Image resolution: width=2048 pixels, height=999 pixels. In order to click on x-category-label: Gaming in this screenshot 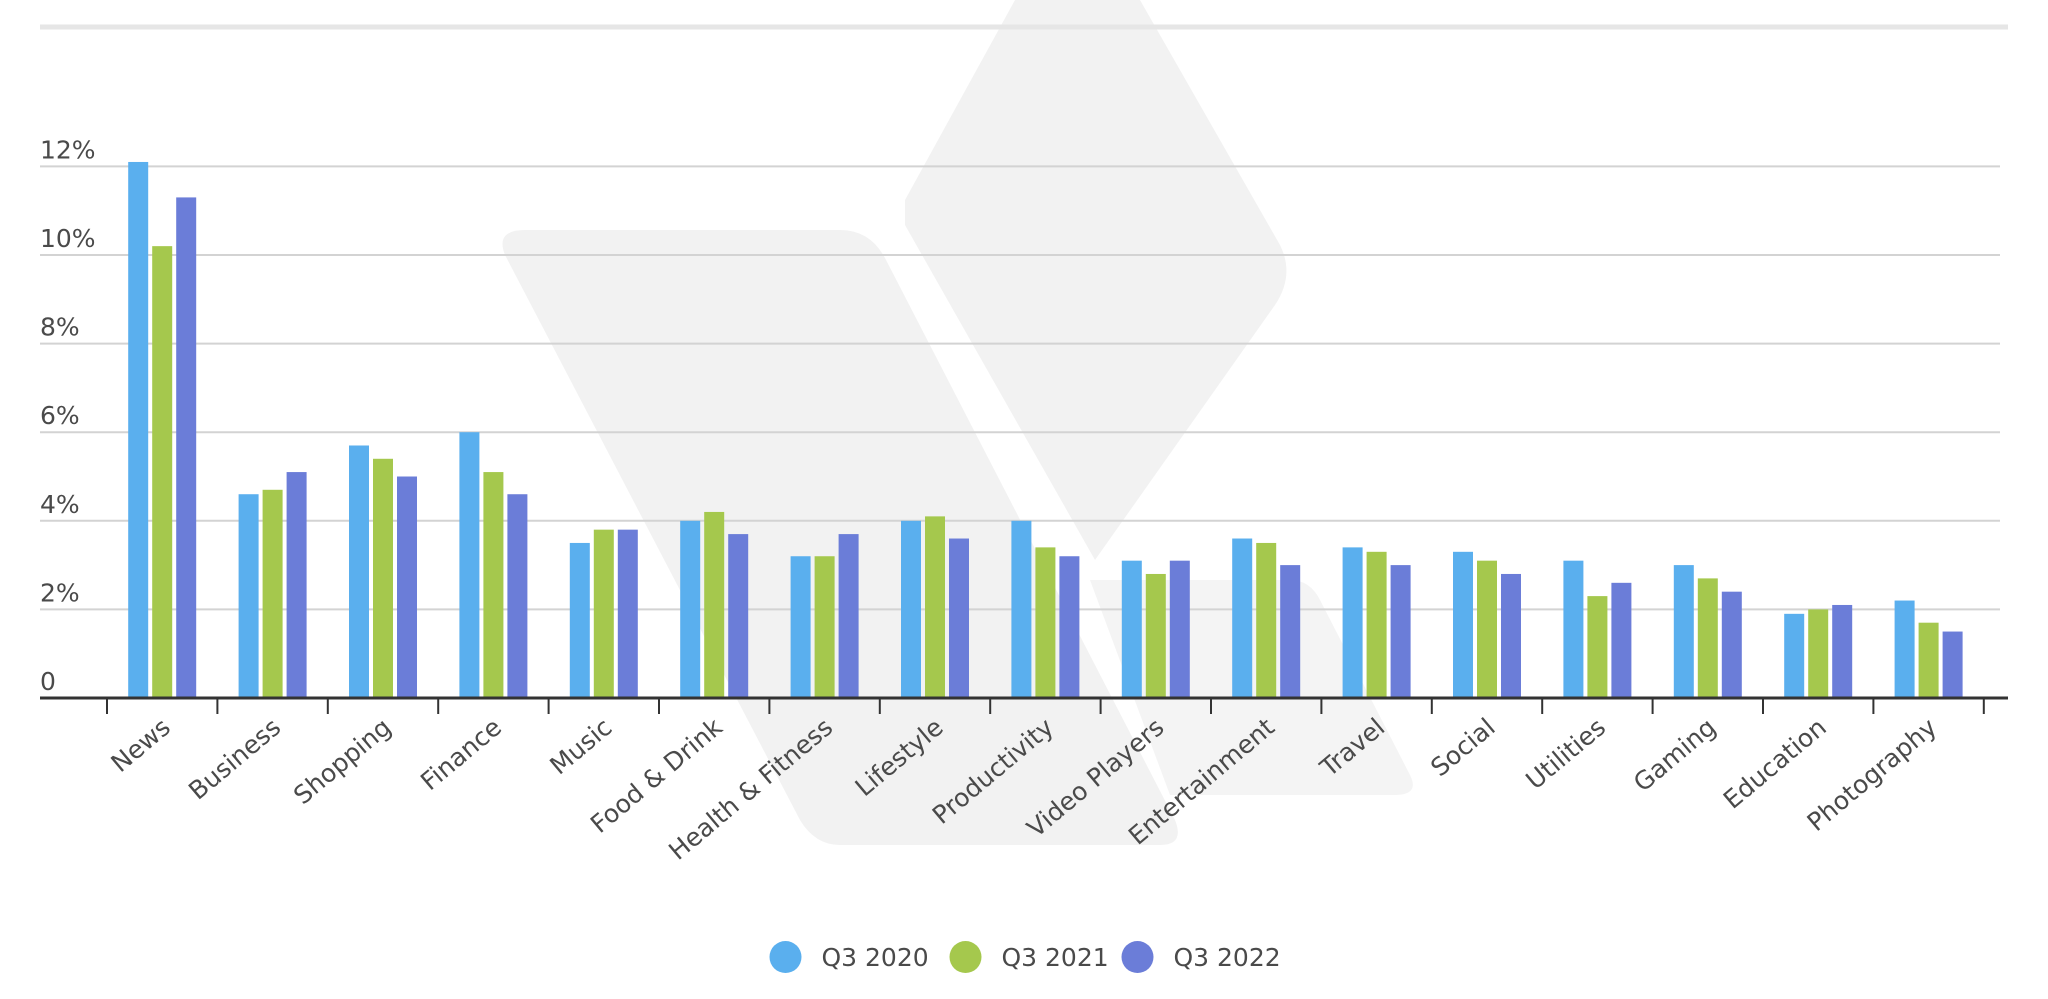, I will do `click(1674, 754)`.